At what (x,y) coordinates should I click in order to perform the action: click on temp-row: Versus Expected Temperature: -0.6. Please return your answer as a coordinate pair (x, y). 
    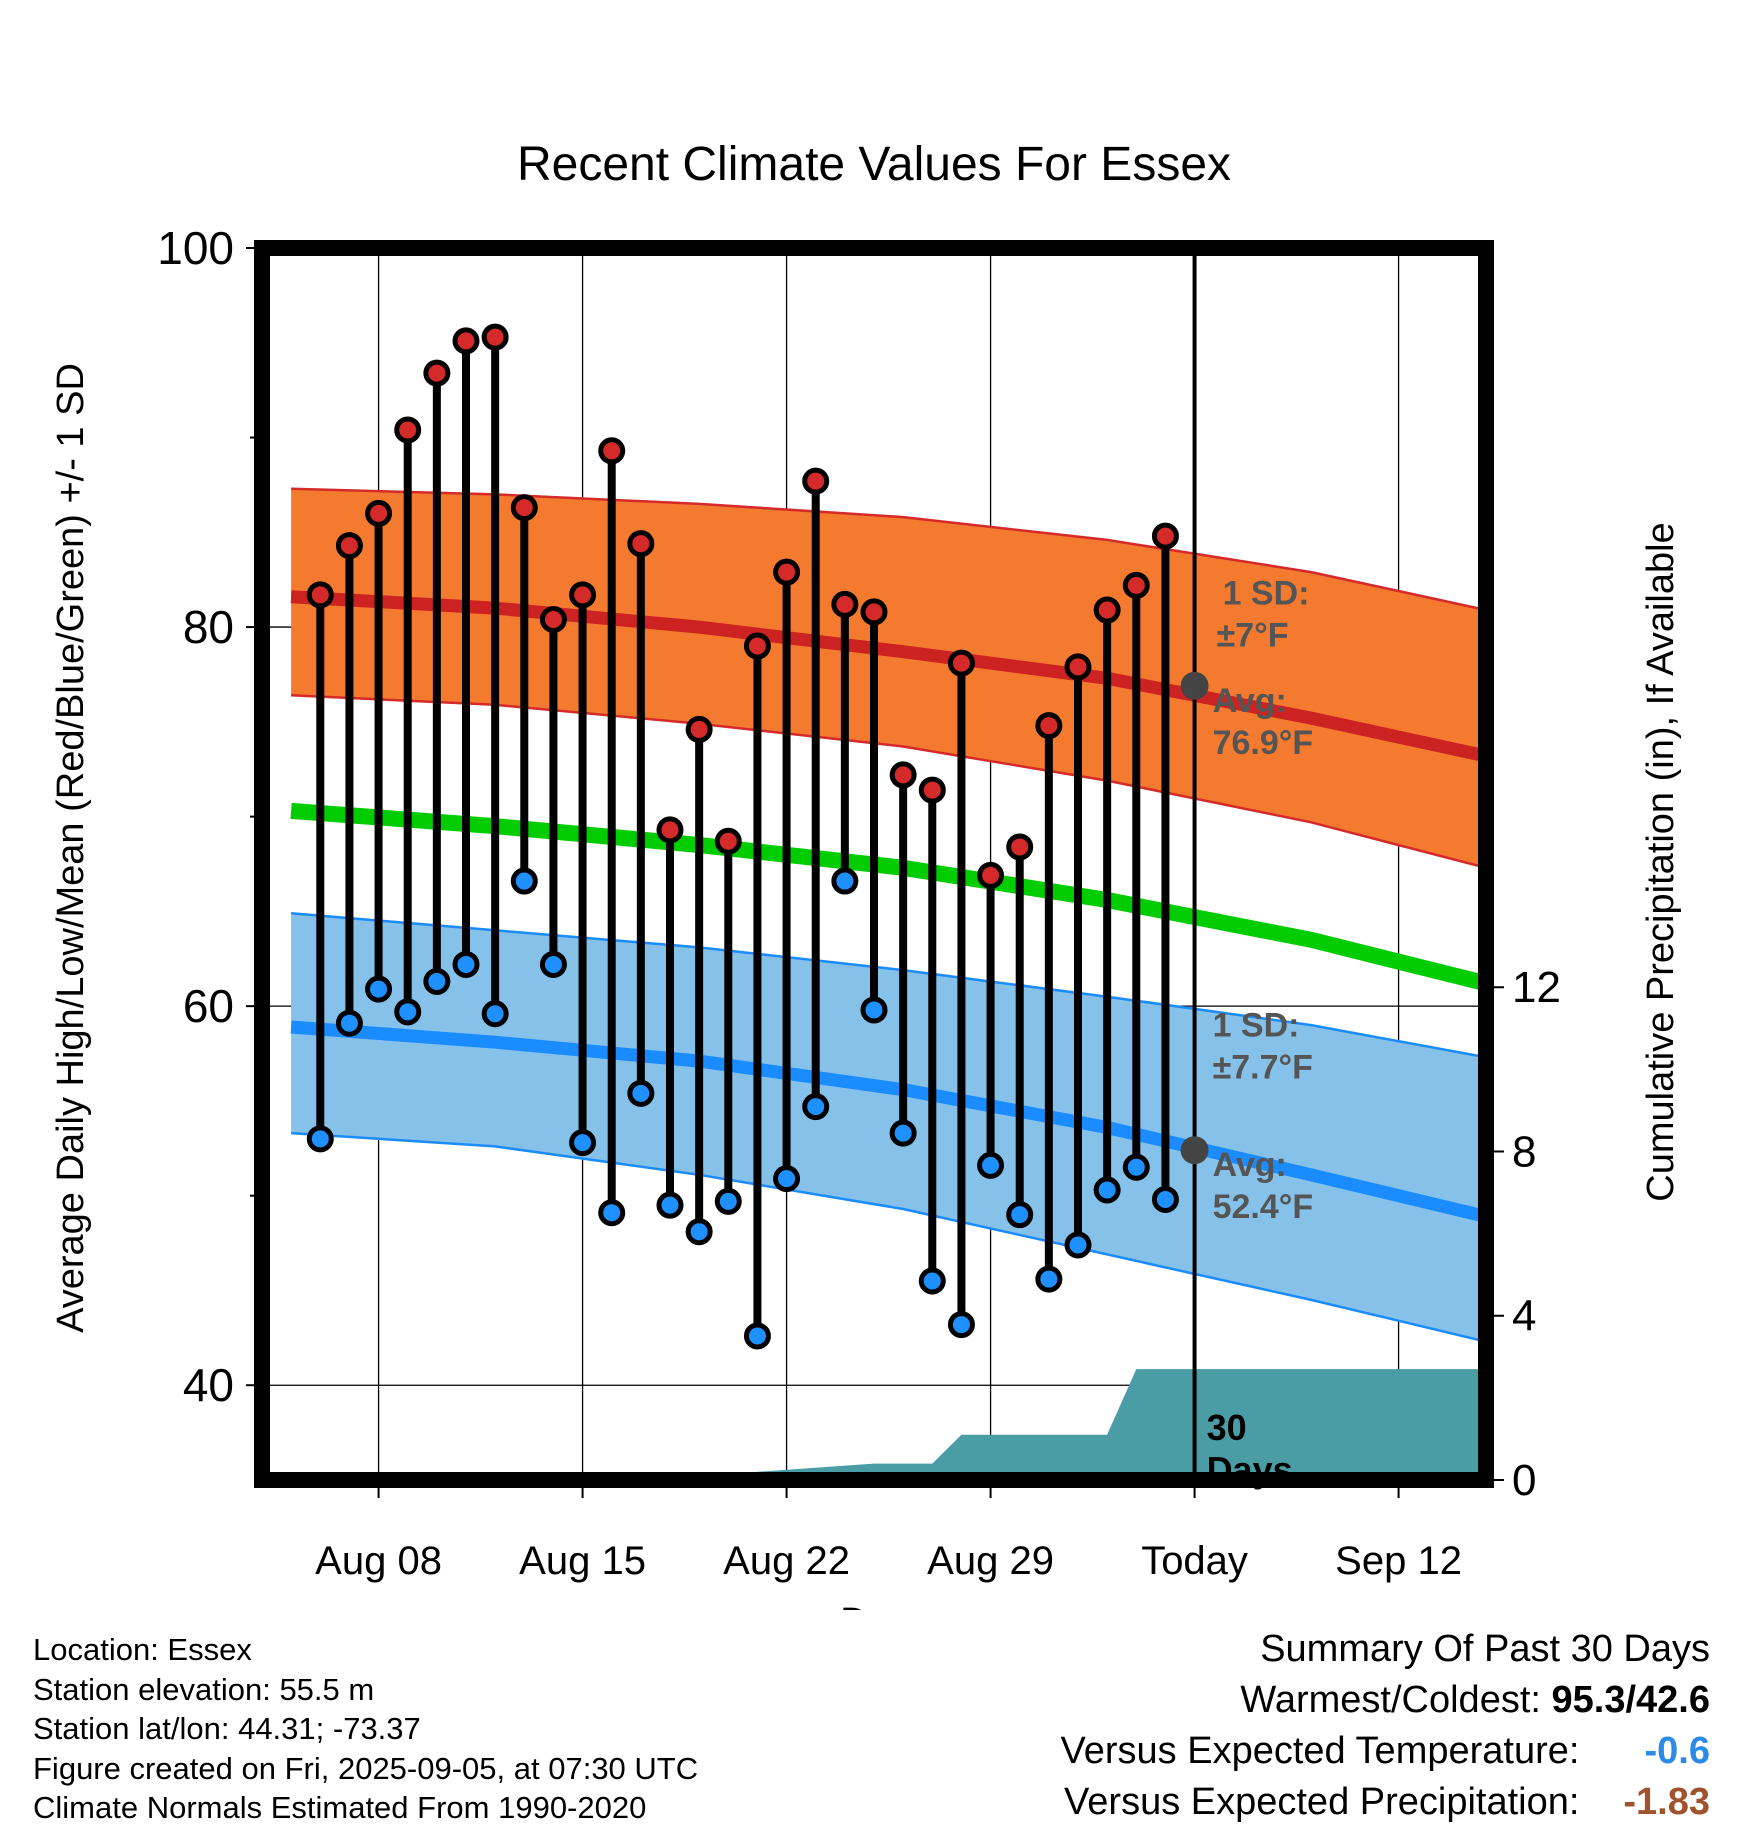
    Looking at the image, I should click on (1385, 1751).